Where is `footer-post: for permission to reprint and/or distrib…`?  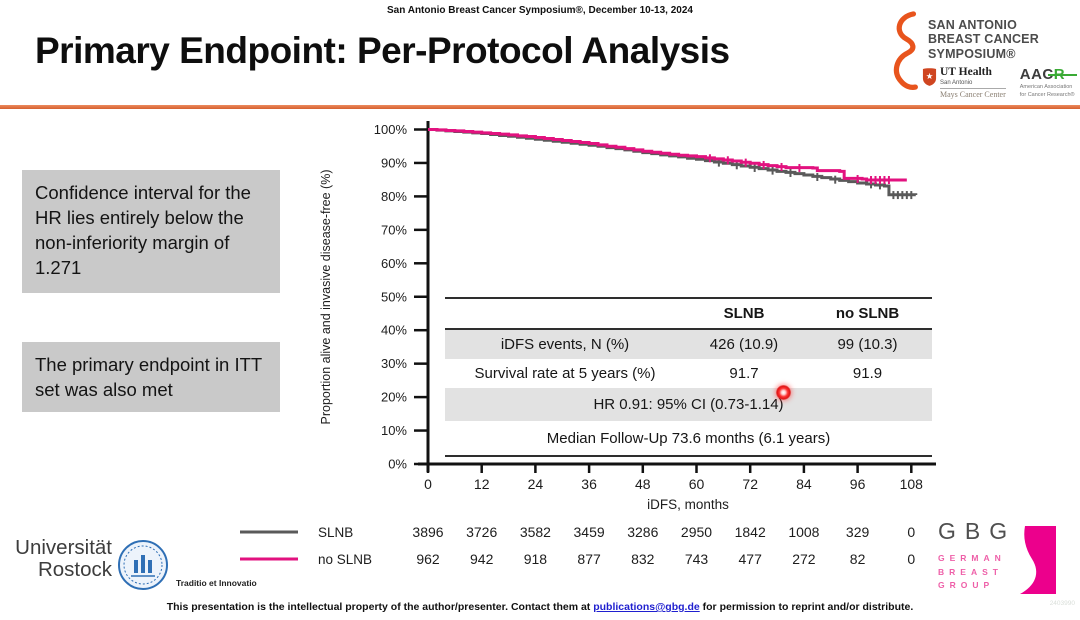
footer-post: for permission to reprint and/or distrib… is located at coordinates (806, 607).